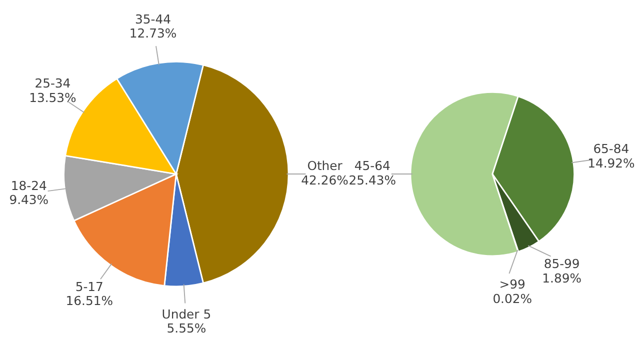 This screenshot has width=640, height=350. I want to click on slice-label: 35-44, so click(153, 19).